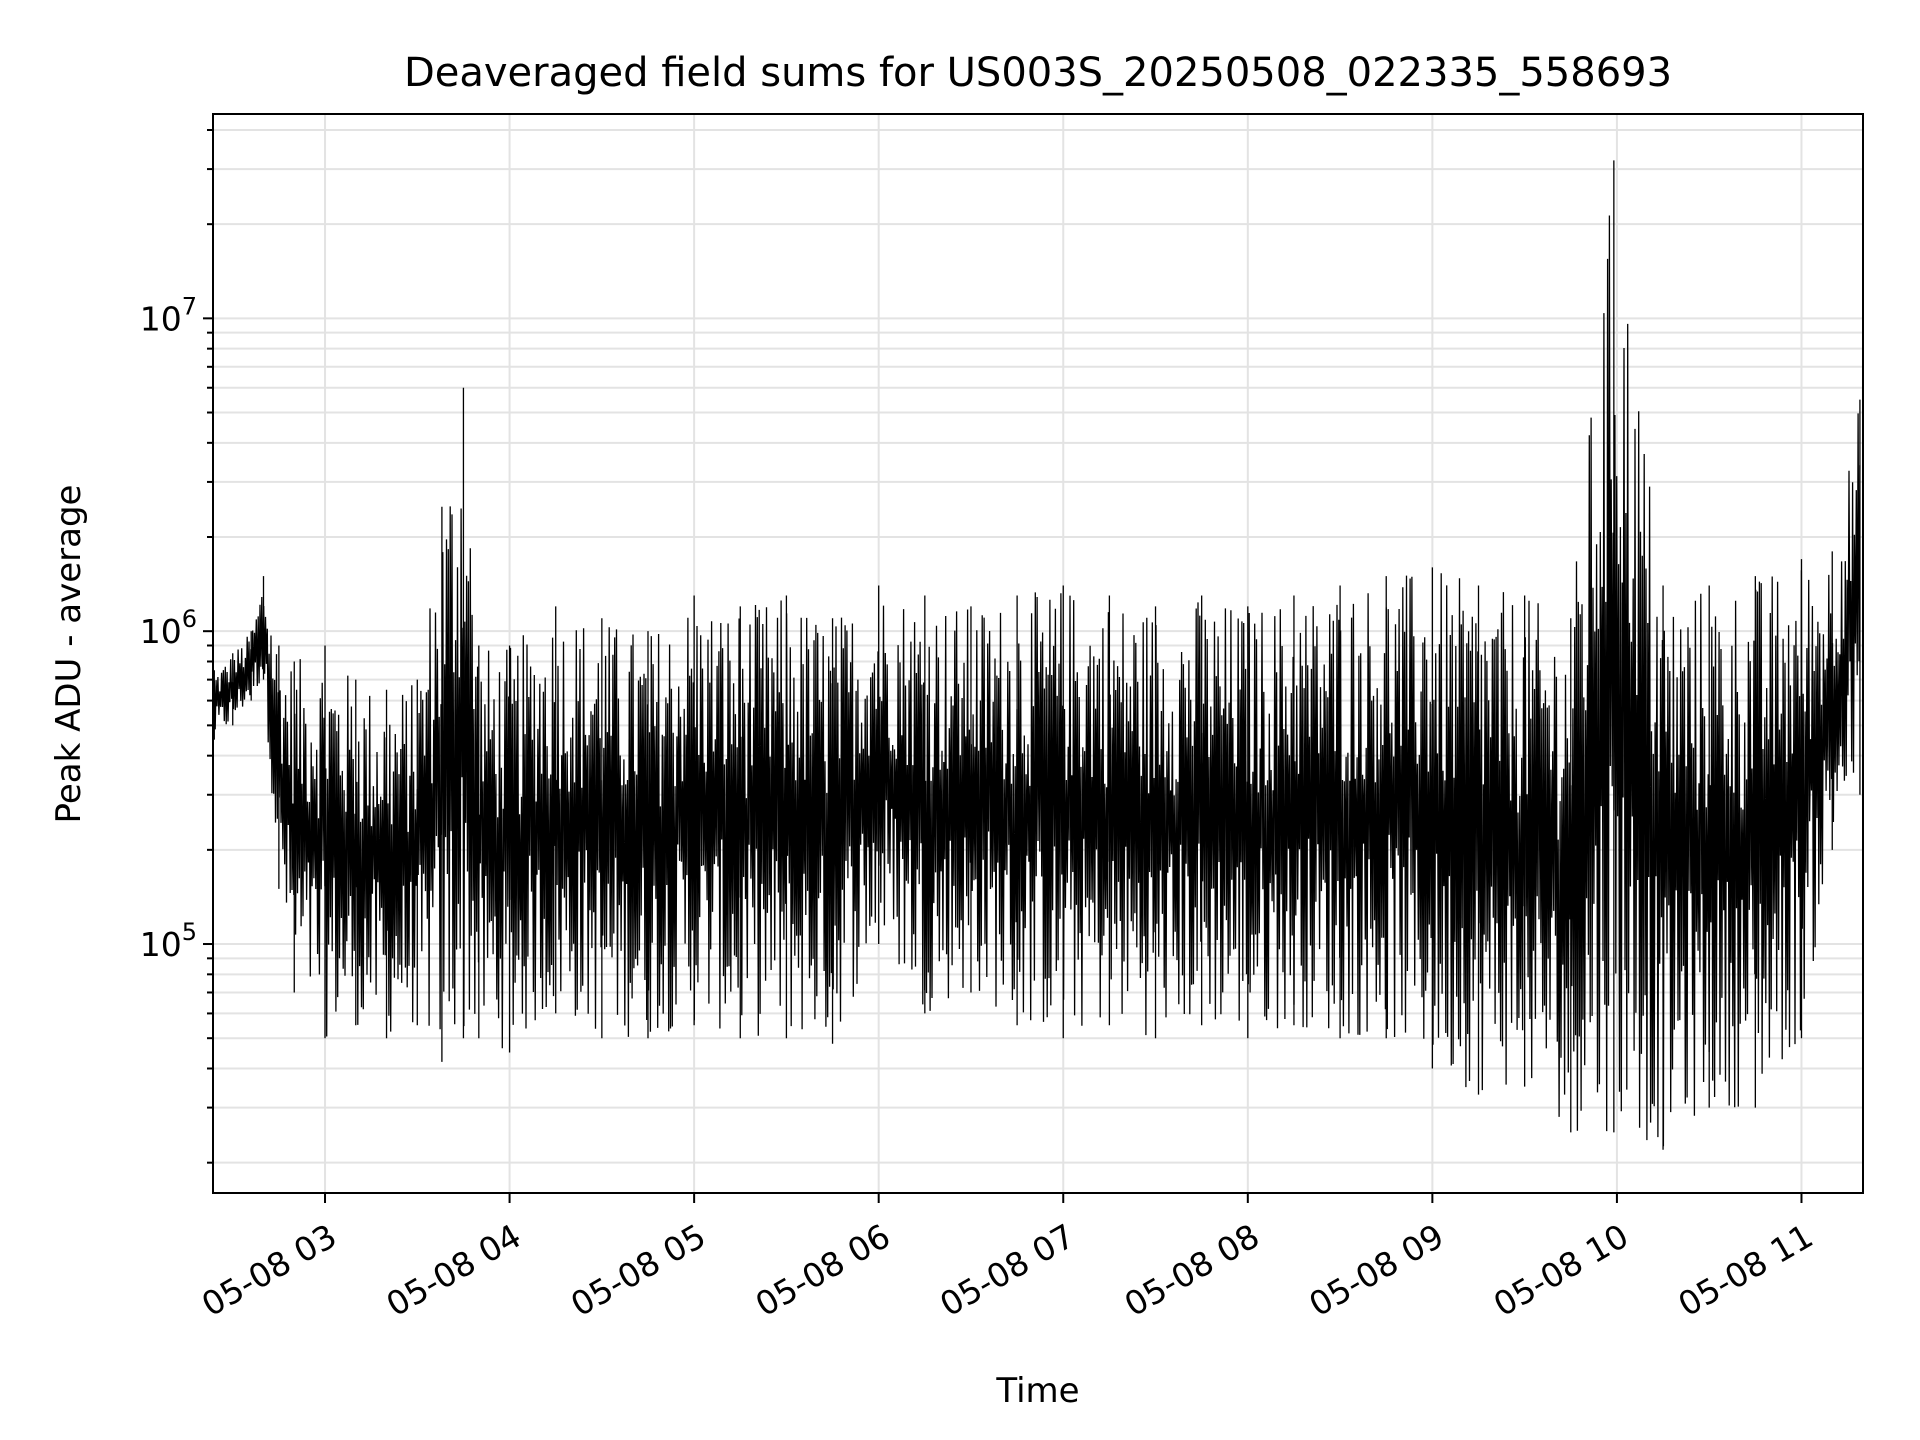  I want to click on x-tick-label: 05-08 11, so click(1745, 1270).